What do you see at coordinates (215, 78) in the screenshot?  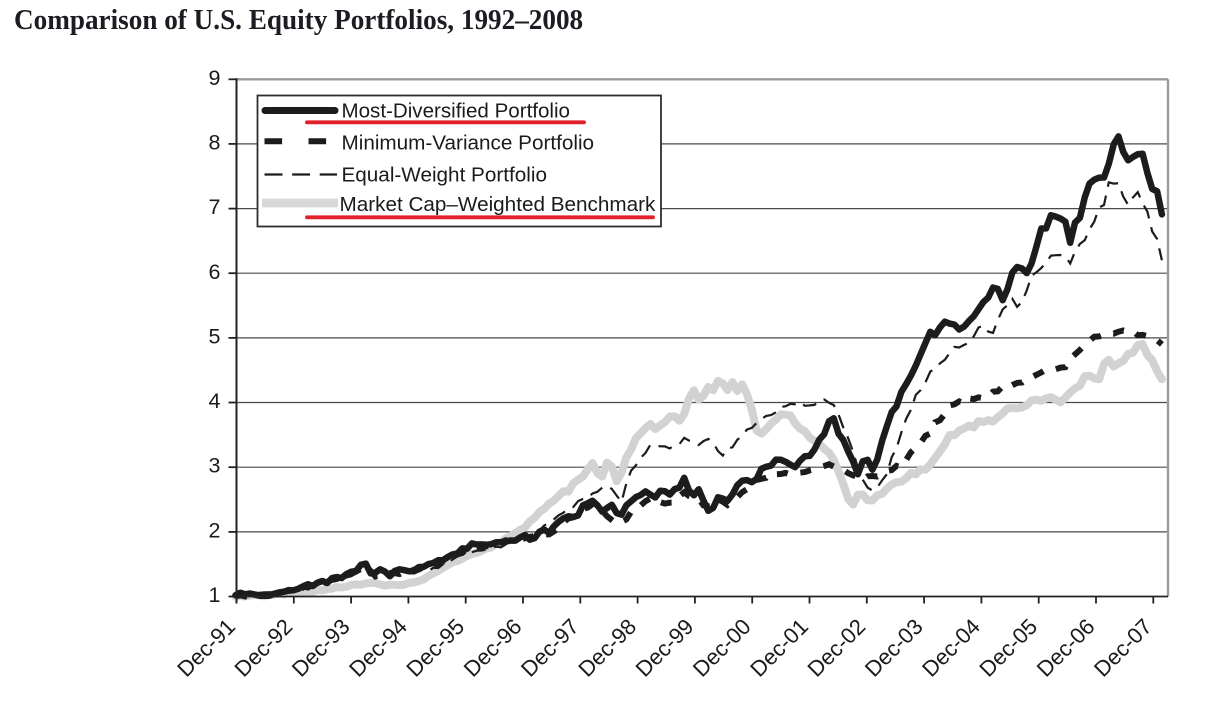 I see `svg-text: 9` at bounding box center [215, 78].